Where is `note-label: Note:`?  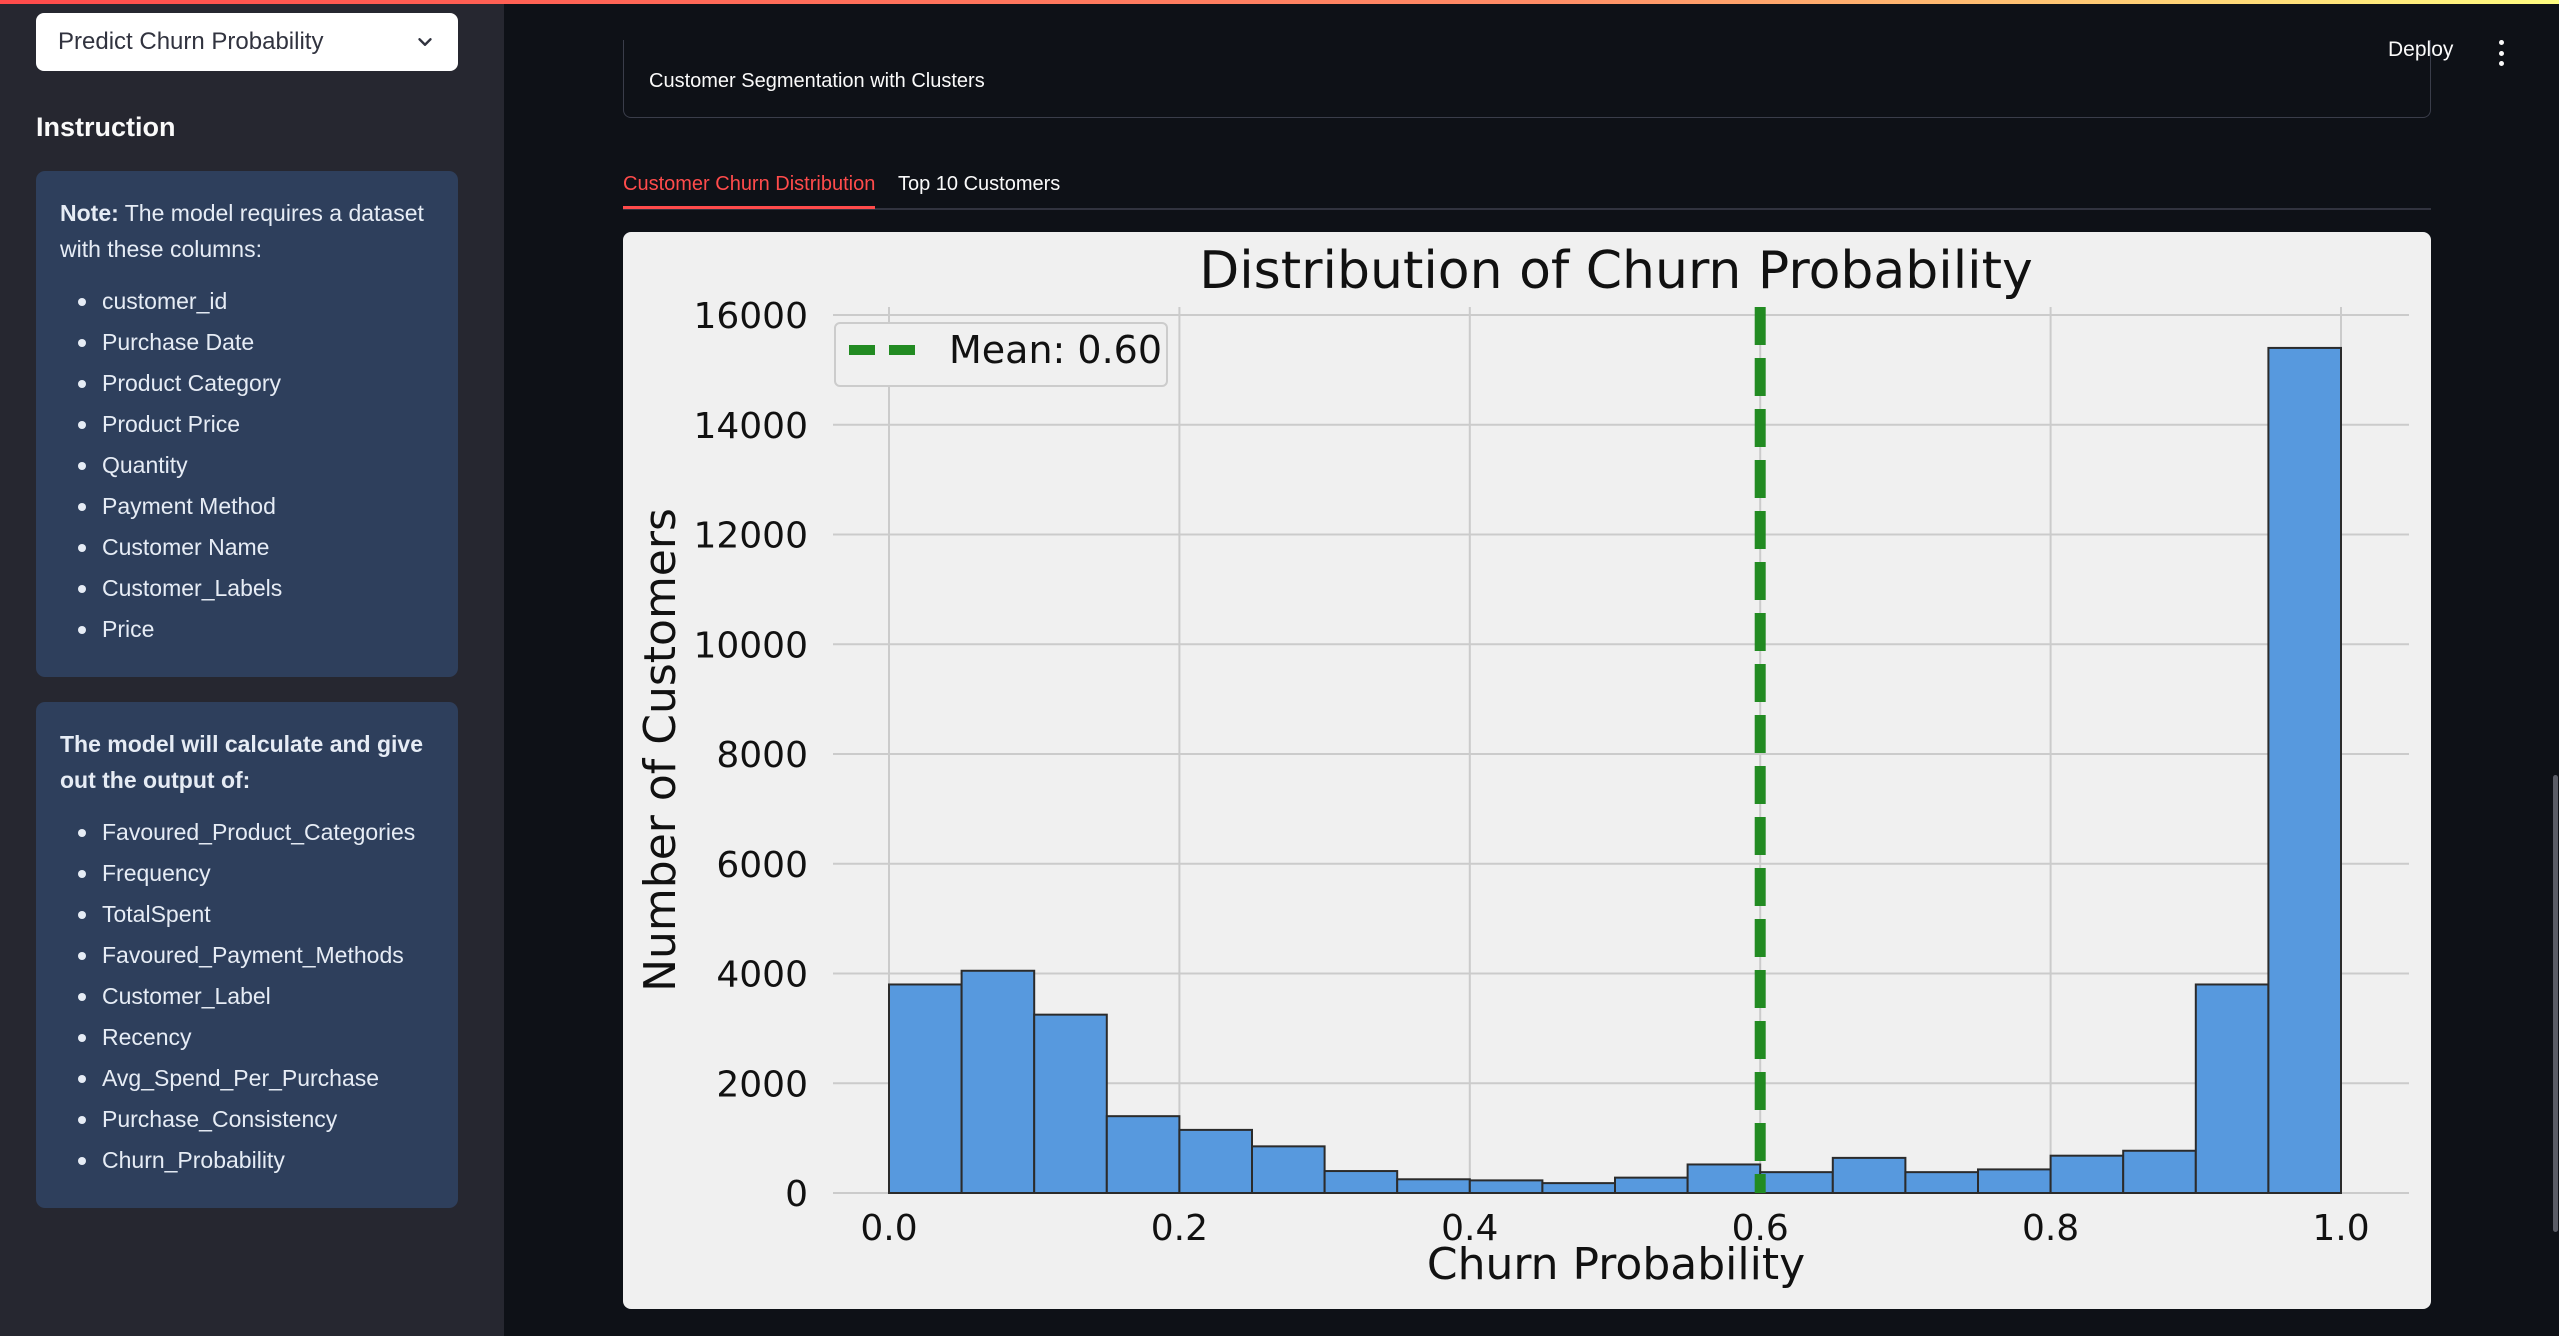 note-label: Note: is located at coordinates (89, 213).